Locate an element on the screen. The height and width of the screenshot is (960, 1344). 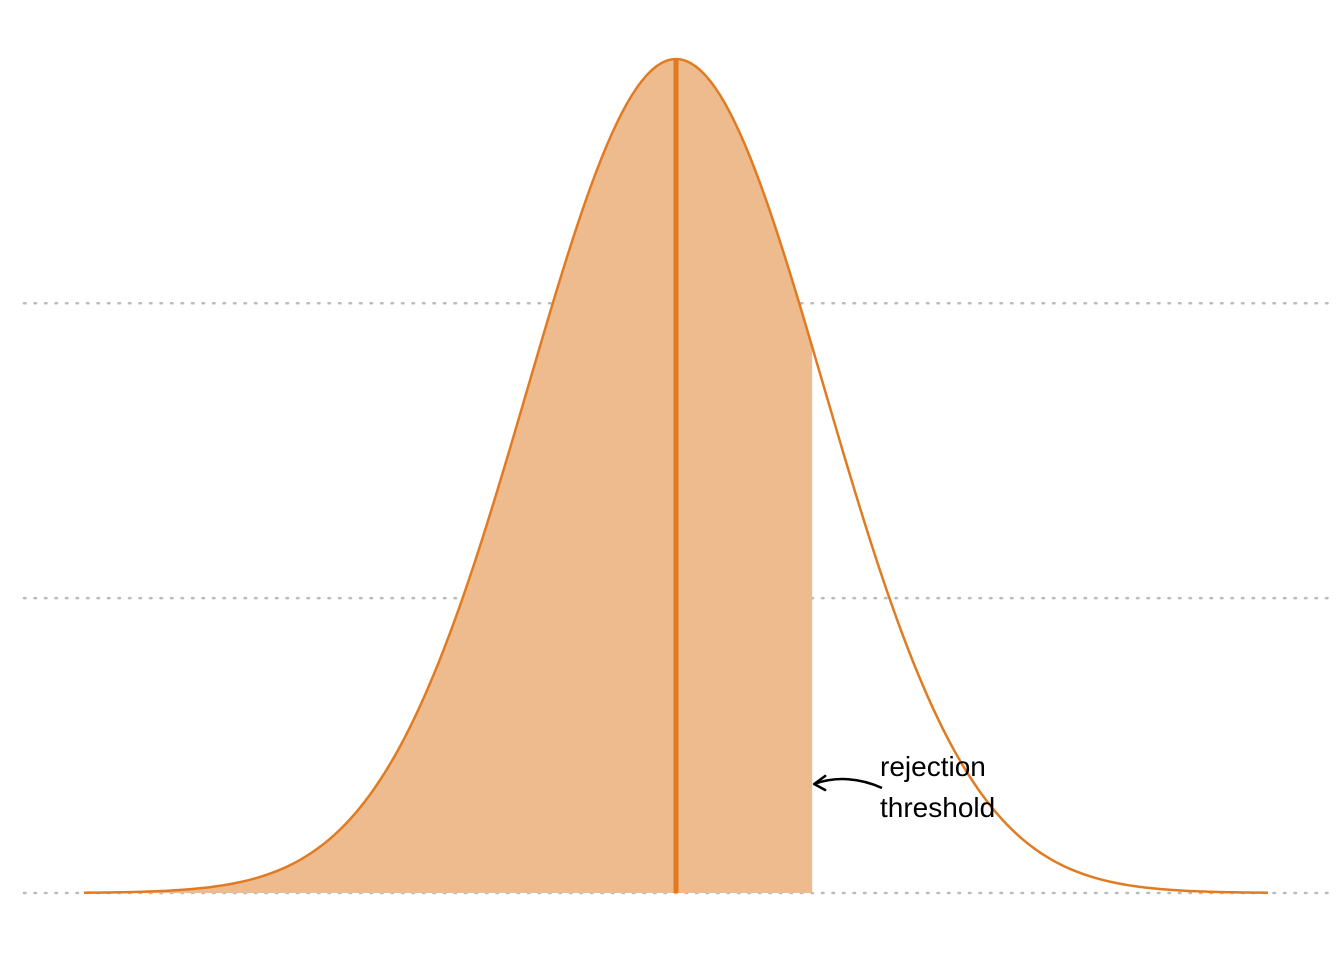
annotation-arrow is located at coordinates (848, 783).